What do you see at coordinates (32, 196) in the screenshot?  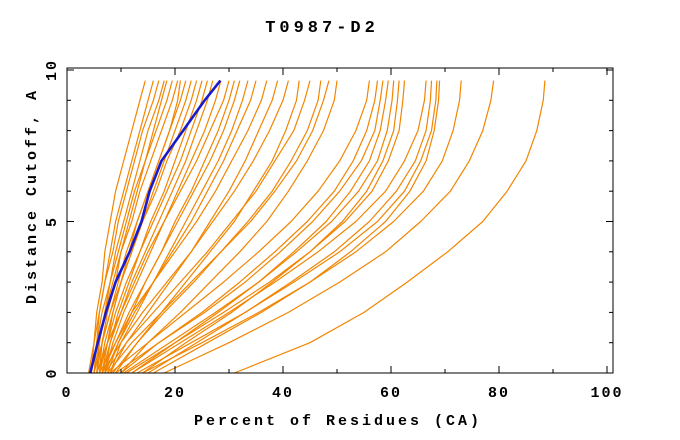 I see `y-axis-label: Distance Cutoff, A` at bounding box center [32, 196].